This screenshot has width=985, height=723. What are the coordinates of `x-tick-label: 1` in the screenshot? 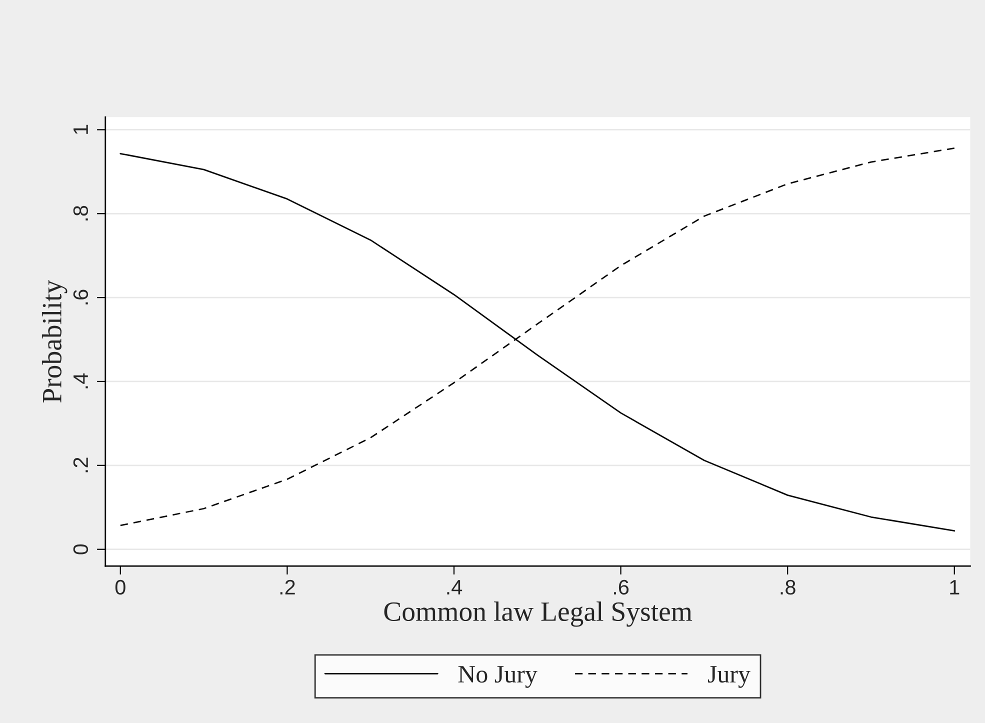 It's located at (955, 587).